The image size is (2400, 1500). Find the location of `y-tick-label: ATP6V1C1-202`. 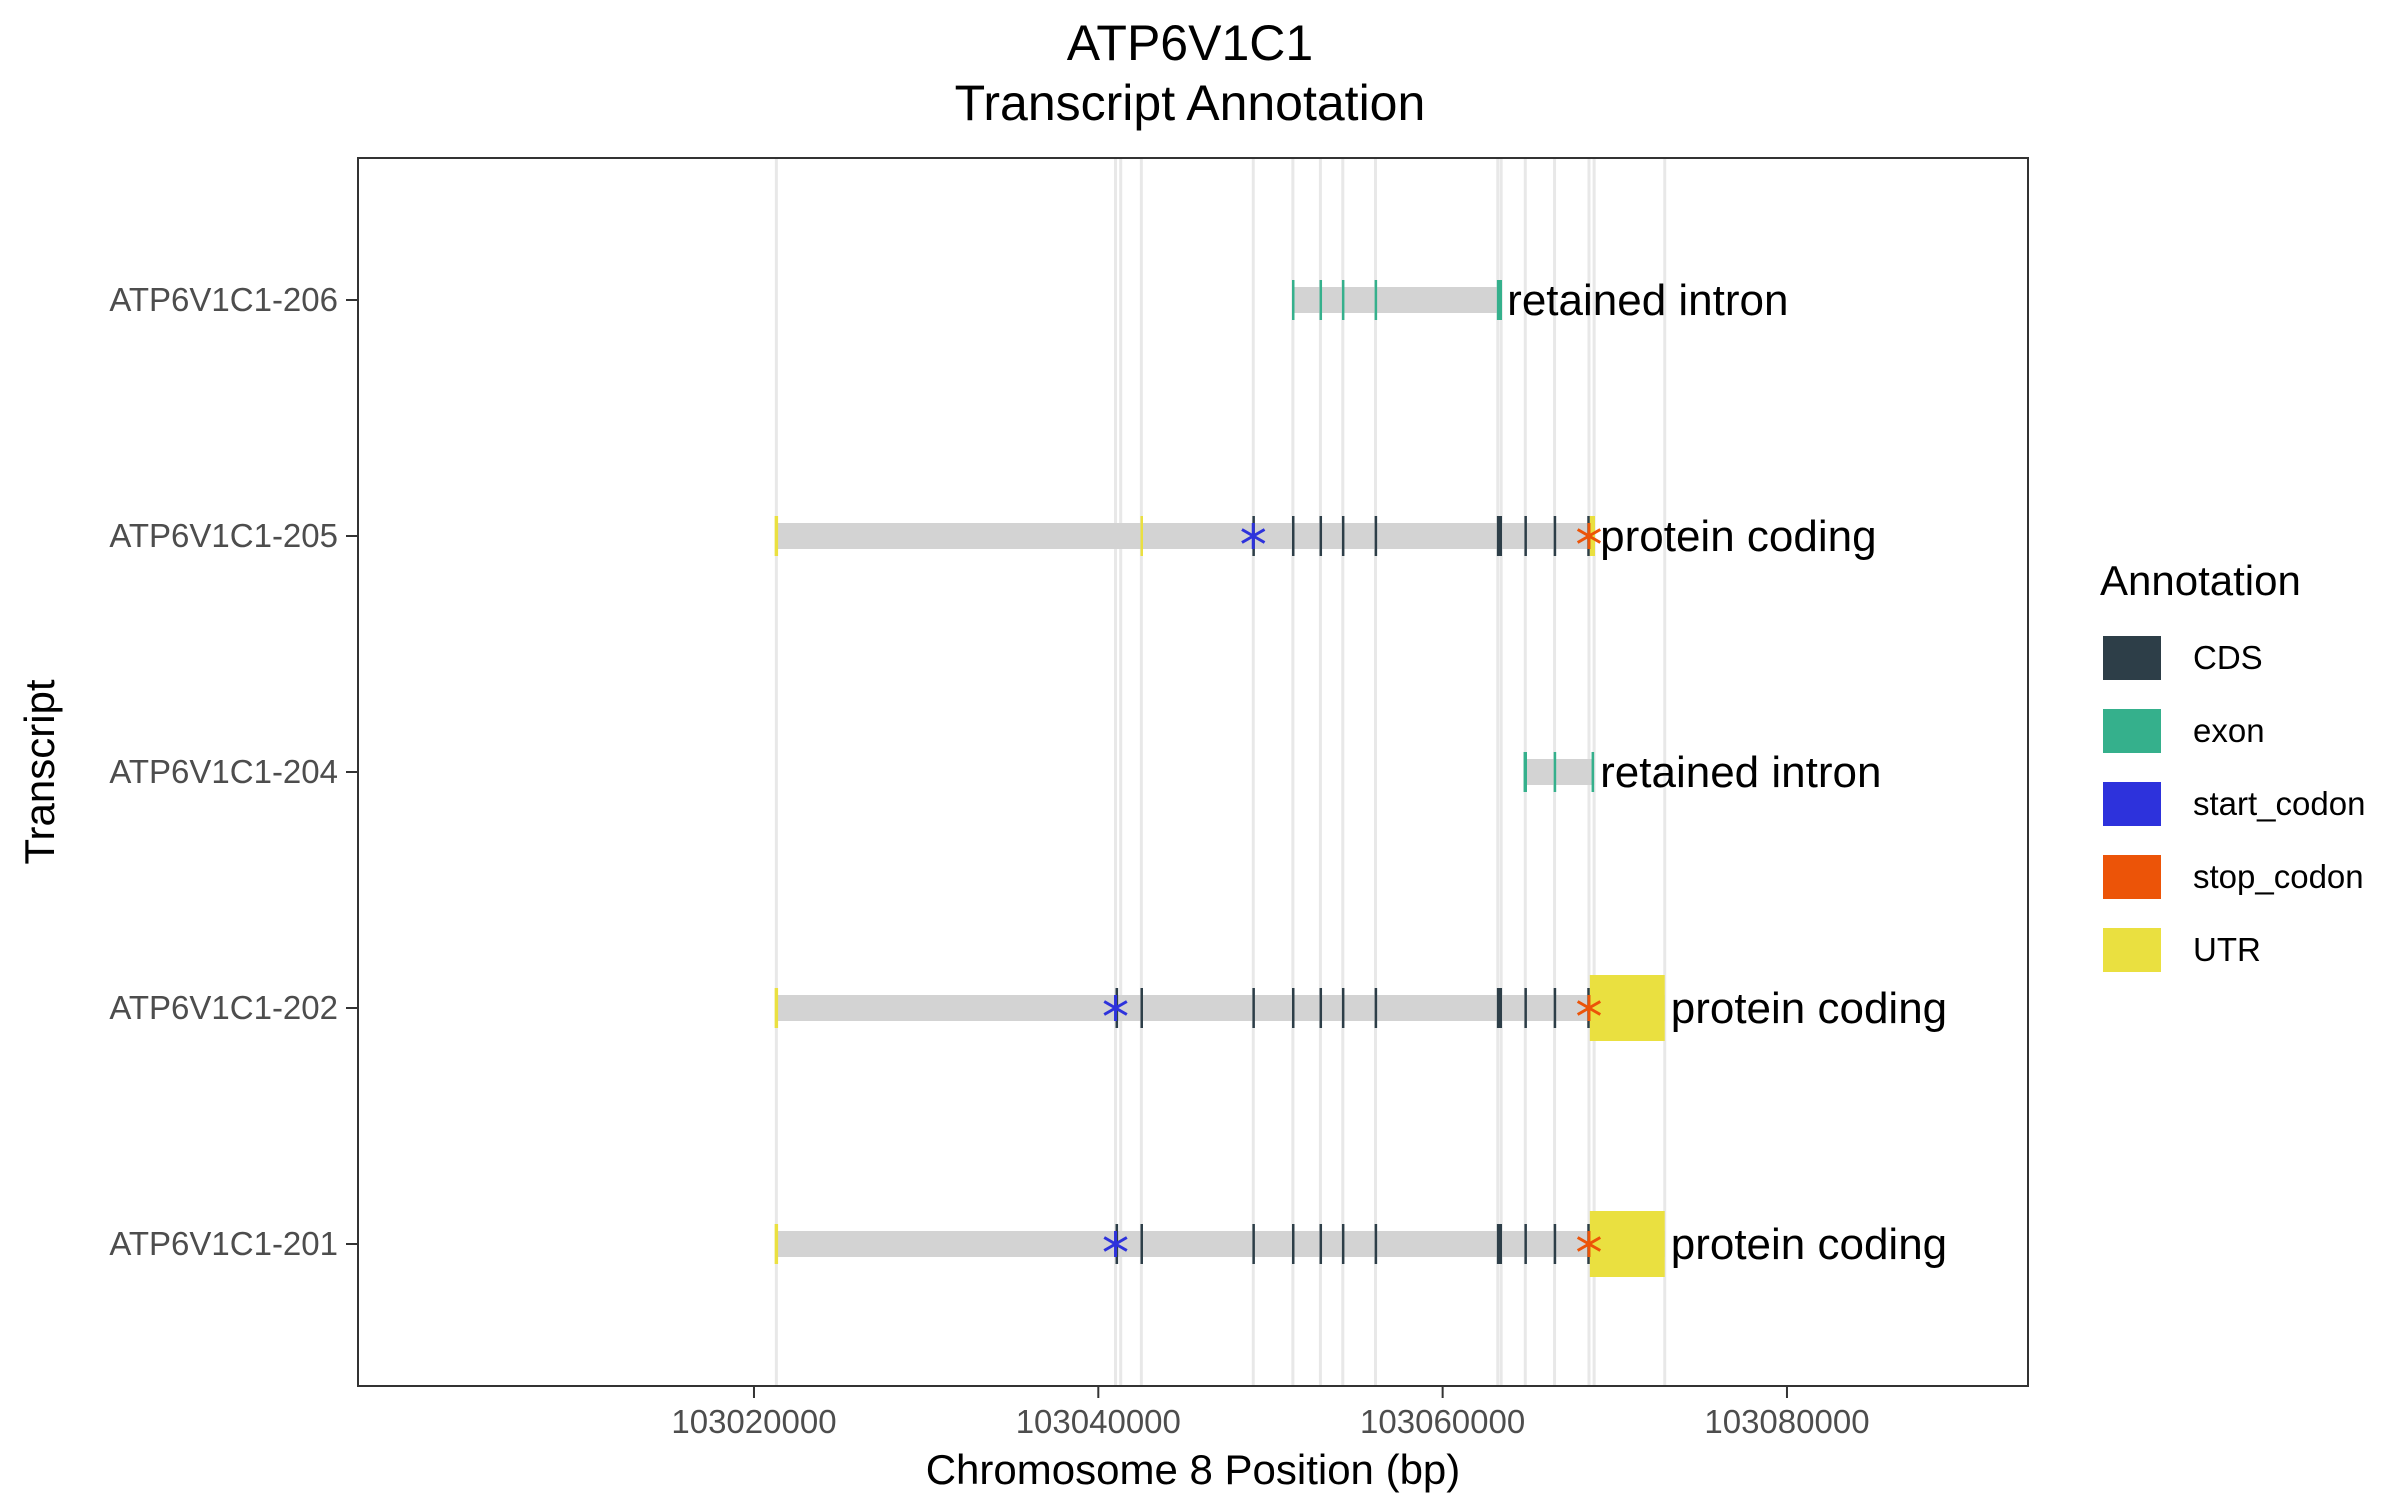

y-tick-label: ATP6V1C1-202 is located at coordinates (223, 1007).